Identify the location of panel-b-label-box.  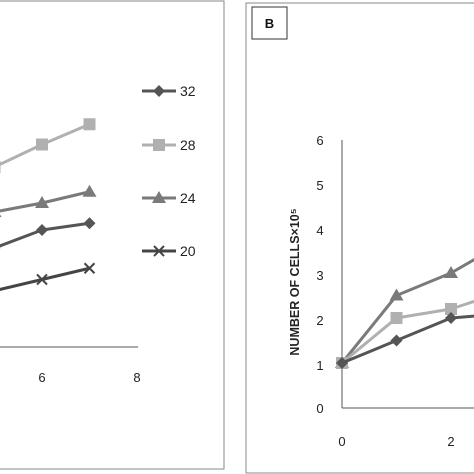
(269, 23).